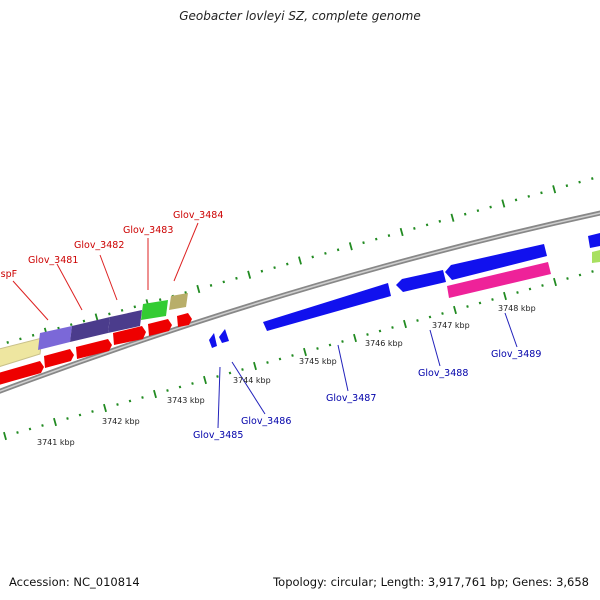 Image resolution: width=600 pixels, height=600 pixels. What do you see at coordinates (451, 325) in the screenshot?
I see `scale-label: 3747 kbp` at bounding box center [451, 325].